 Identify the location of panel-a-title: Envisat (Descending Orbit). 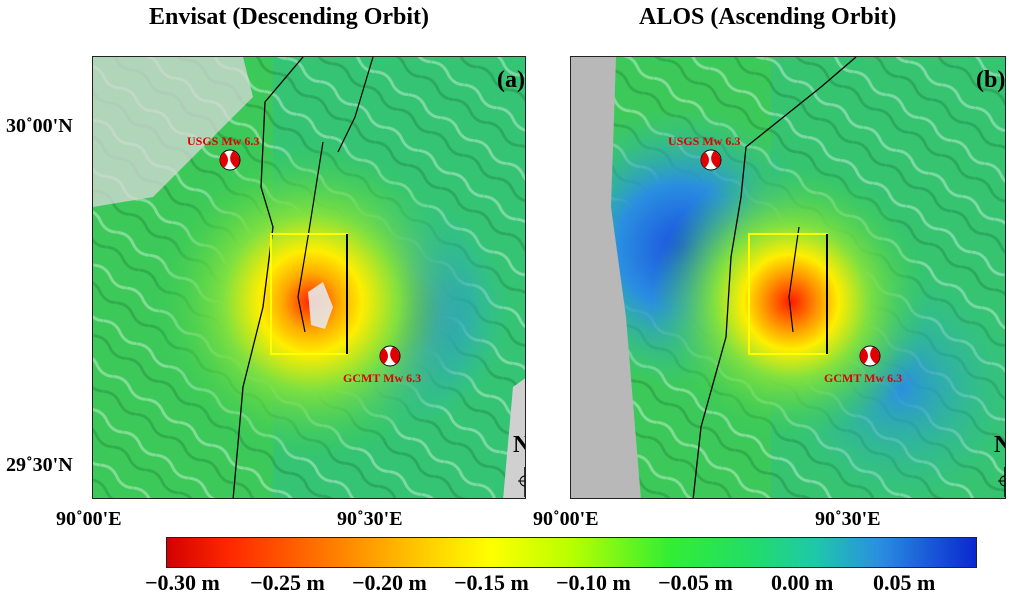
(289, 17).